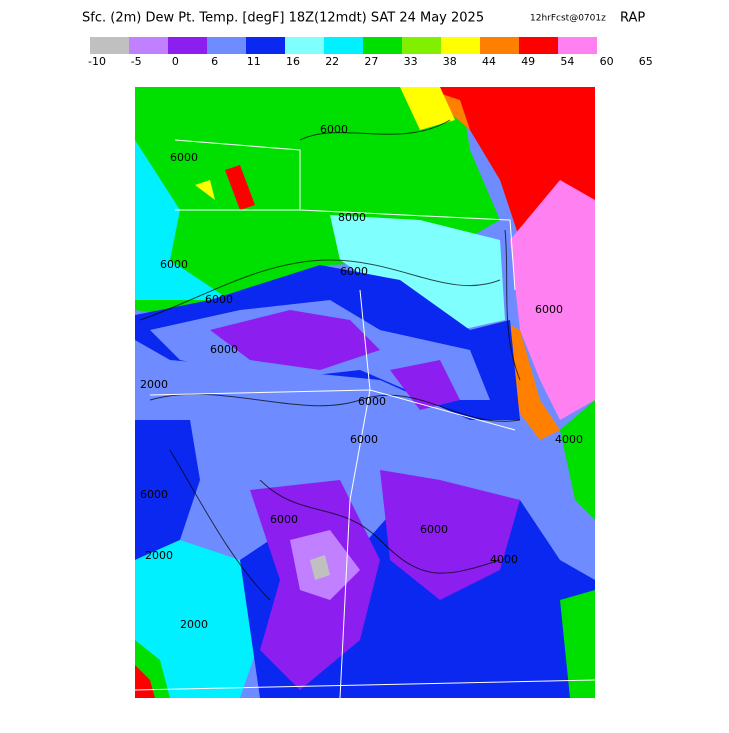  I want to click on legend-tick-label: 49, so click(528, 61).